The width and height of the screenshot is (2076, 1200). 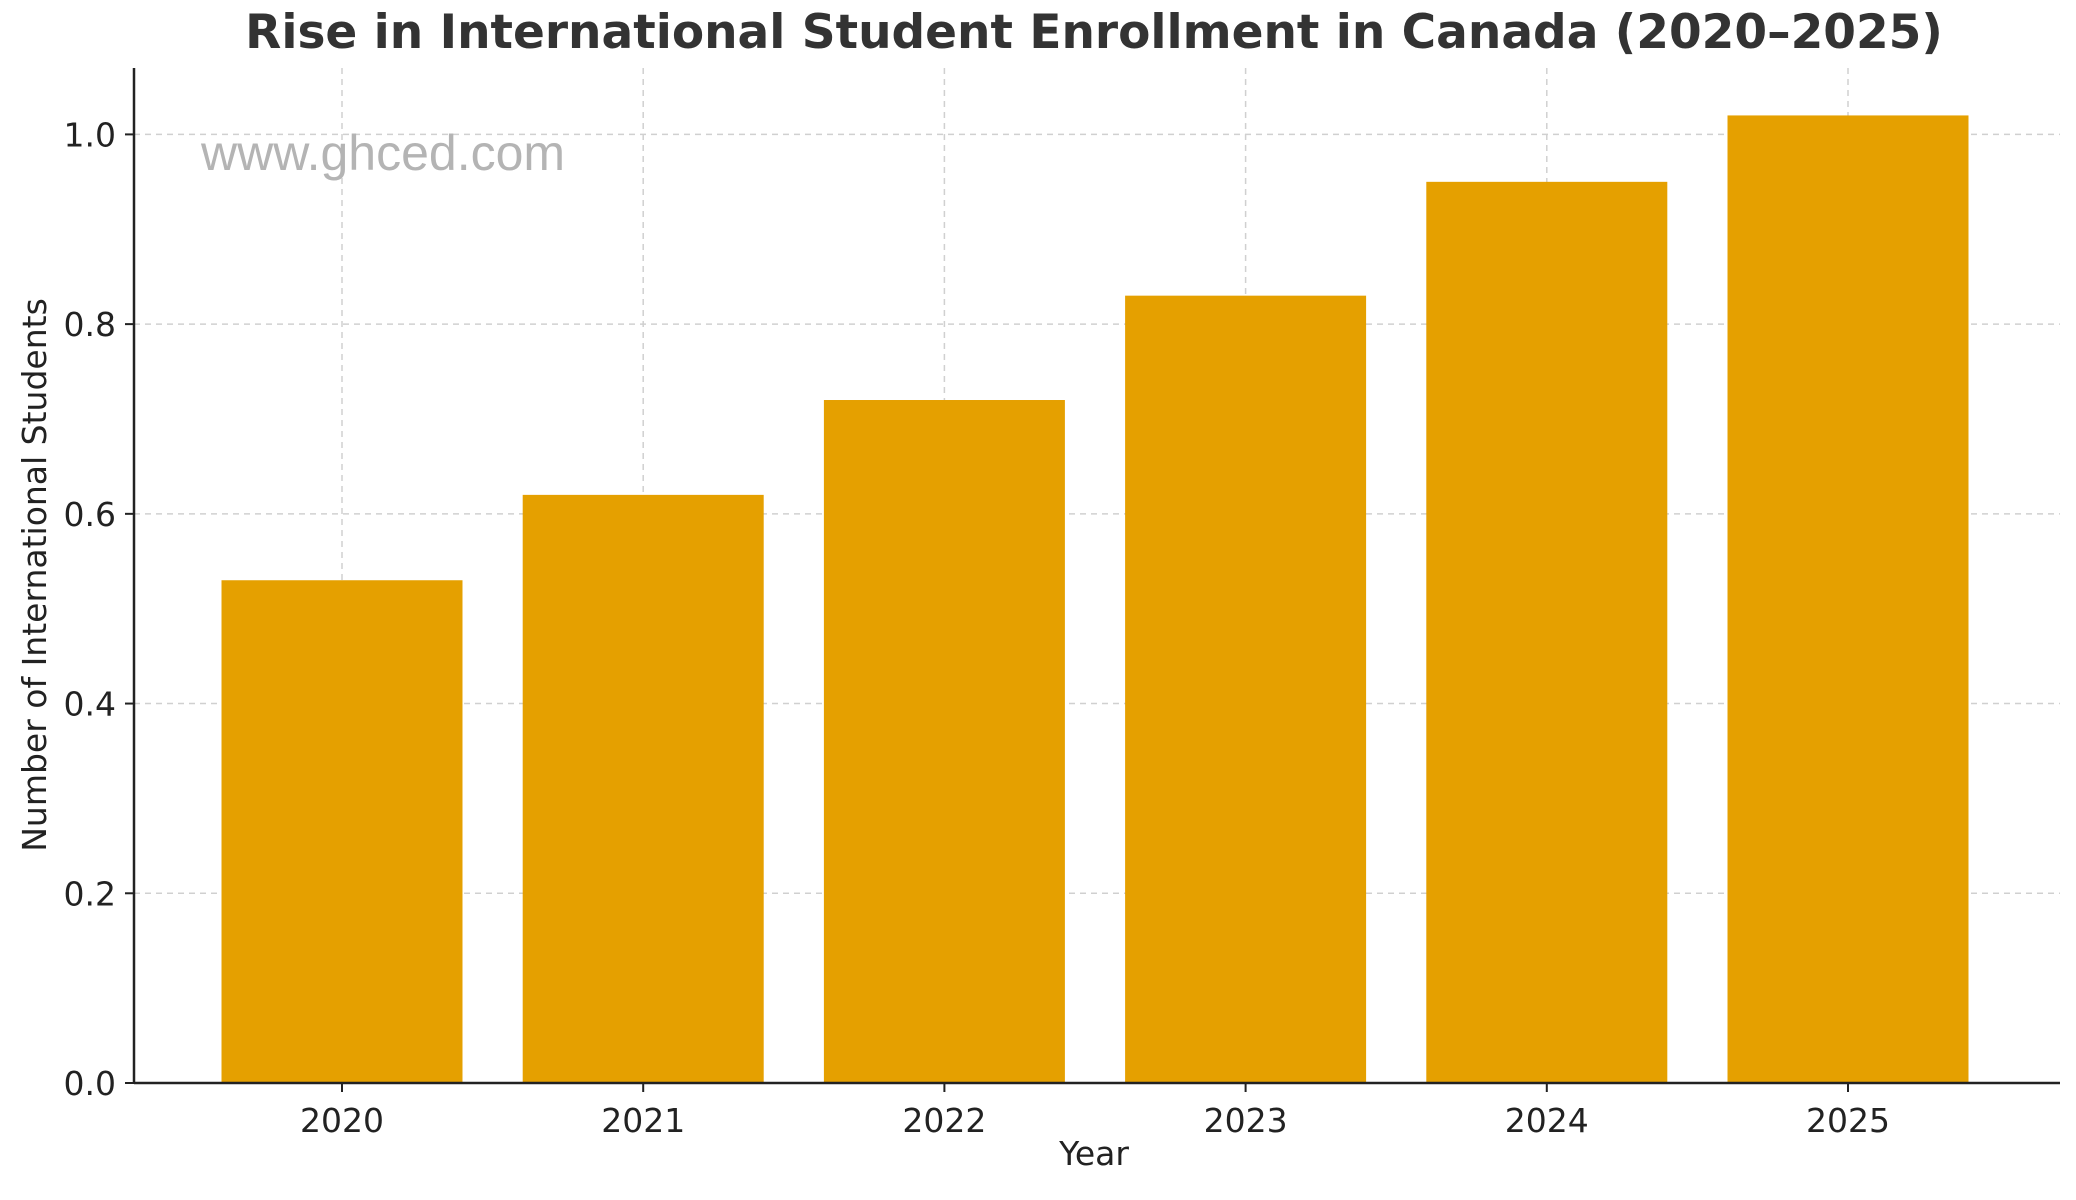 What do you see at coordinates (643, 1120) in the screenshot?
I see `x-tick-label: 2021` at bounding box center [643, 1120].